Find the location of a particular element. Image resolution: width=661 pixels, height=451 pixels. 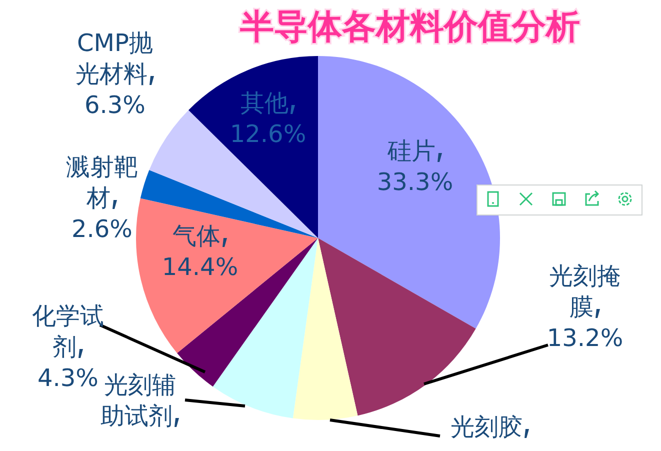

slice-label: 光刻掩膜 is located at coordinates (585, 291).